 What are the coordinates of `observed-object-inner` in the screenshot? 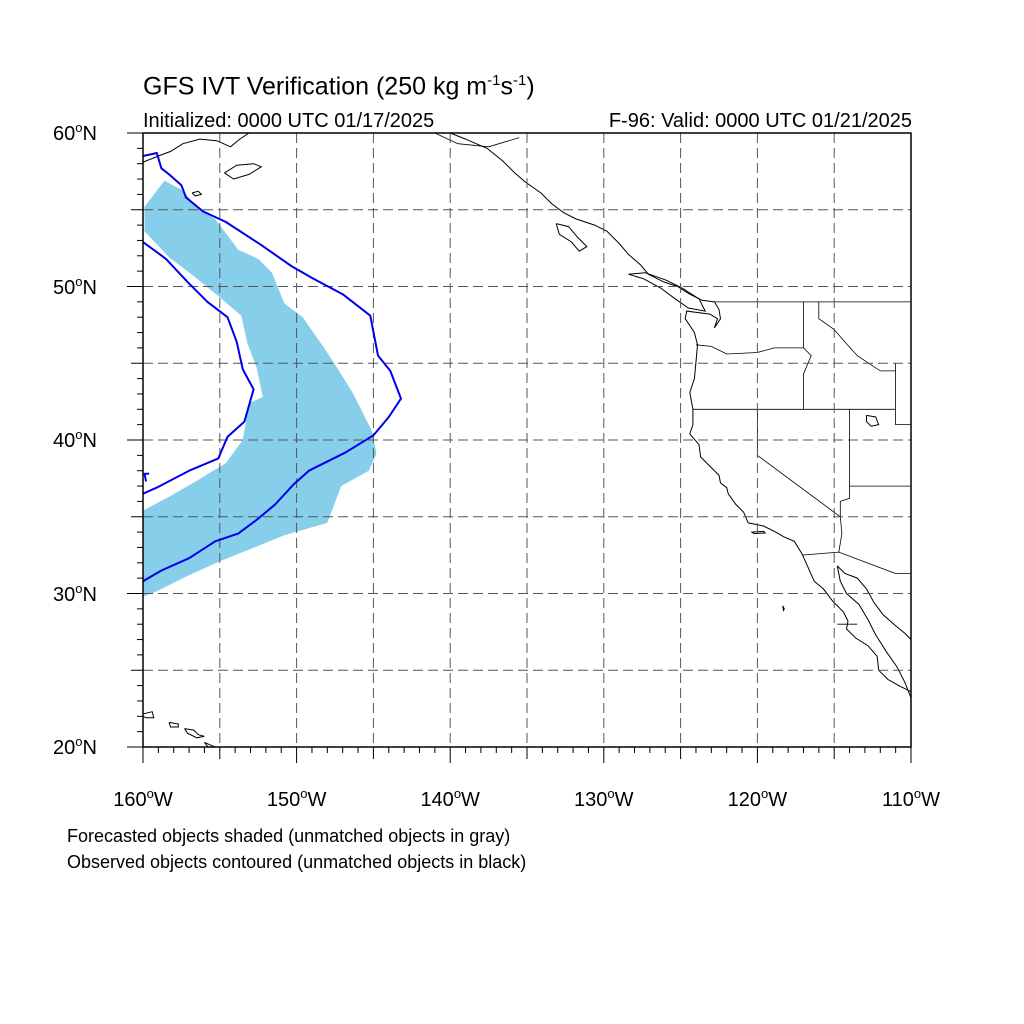 It's located at (199, 368).